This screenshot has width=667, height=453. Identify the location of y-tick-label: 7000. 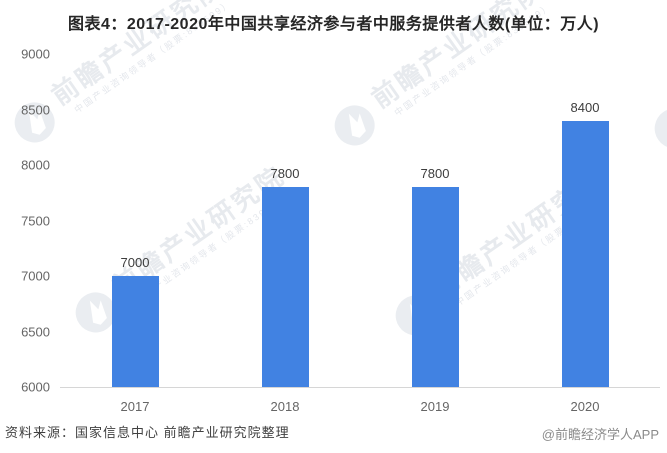
(35, 276).